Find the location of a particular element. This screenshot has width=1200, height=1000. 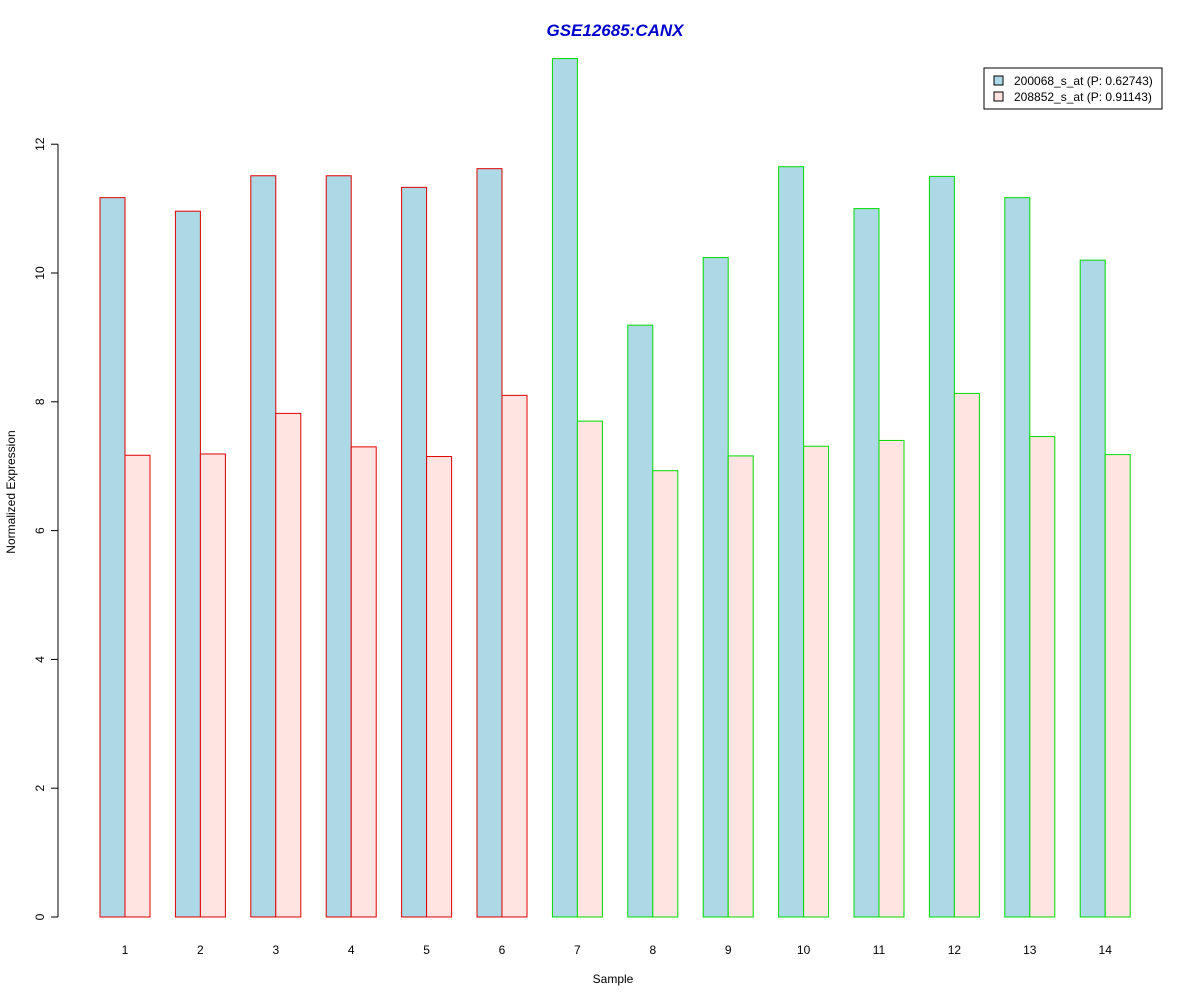

x-tick-label: 9 is located at coordinates (728, 950).